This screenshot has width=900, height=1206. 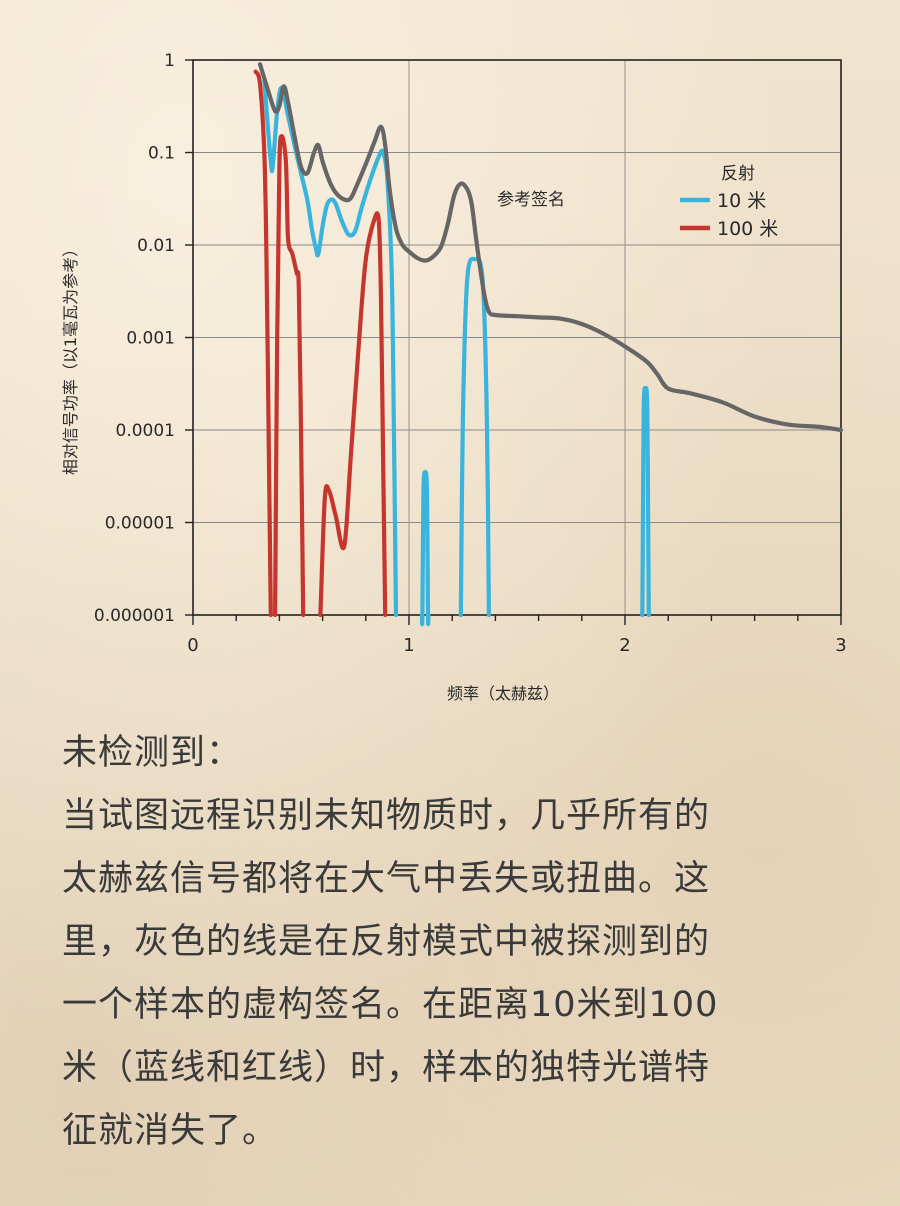 I want to click on legend-label-10m: 10 米, so click(x=741, y=201).